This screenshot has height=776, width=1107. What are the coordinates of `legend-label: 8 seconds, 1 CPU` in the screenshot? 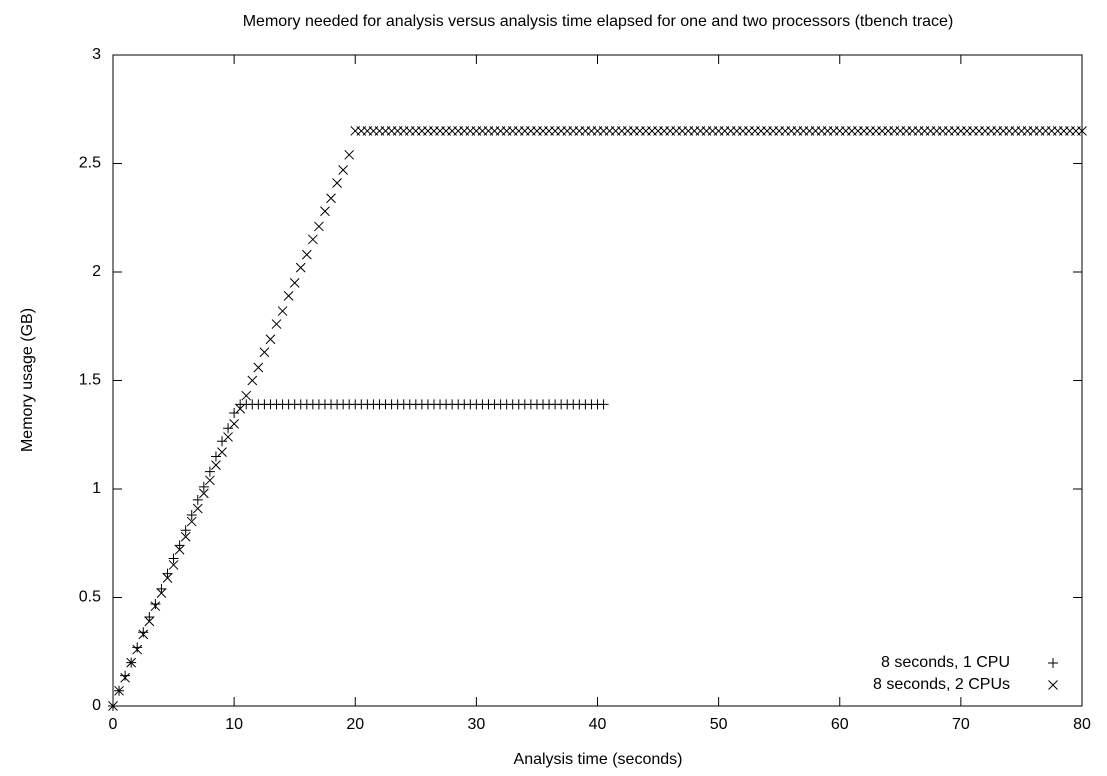 It's located at (945, 662).